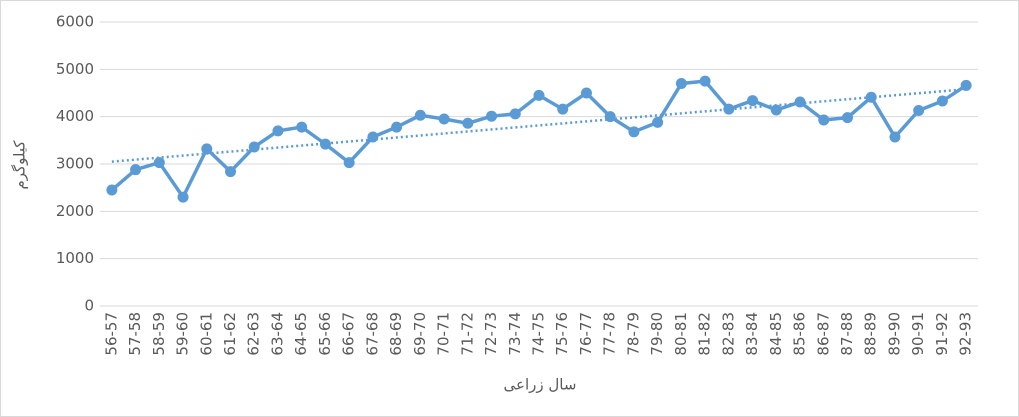 The height and width of the screenshot is (417, 1019). I want to click on y-axis-title: کیلوگرم, so click(20, 165).